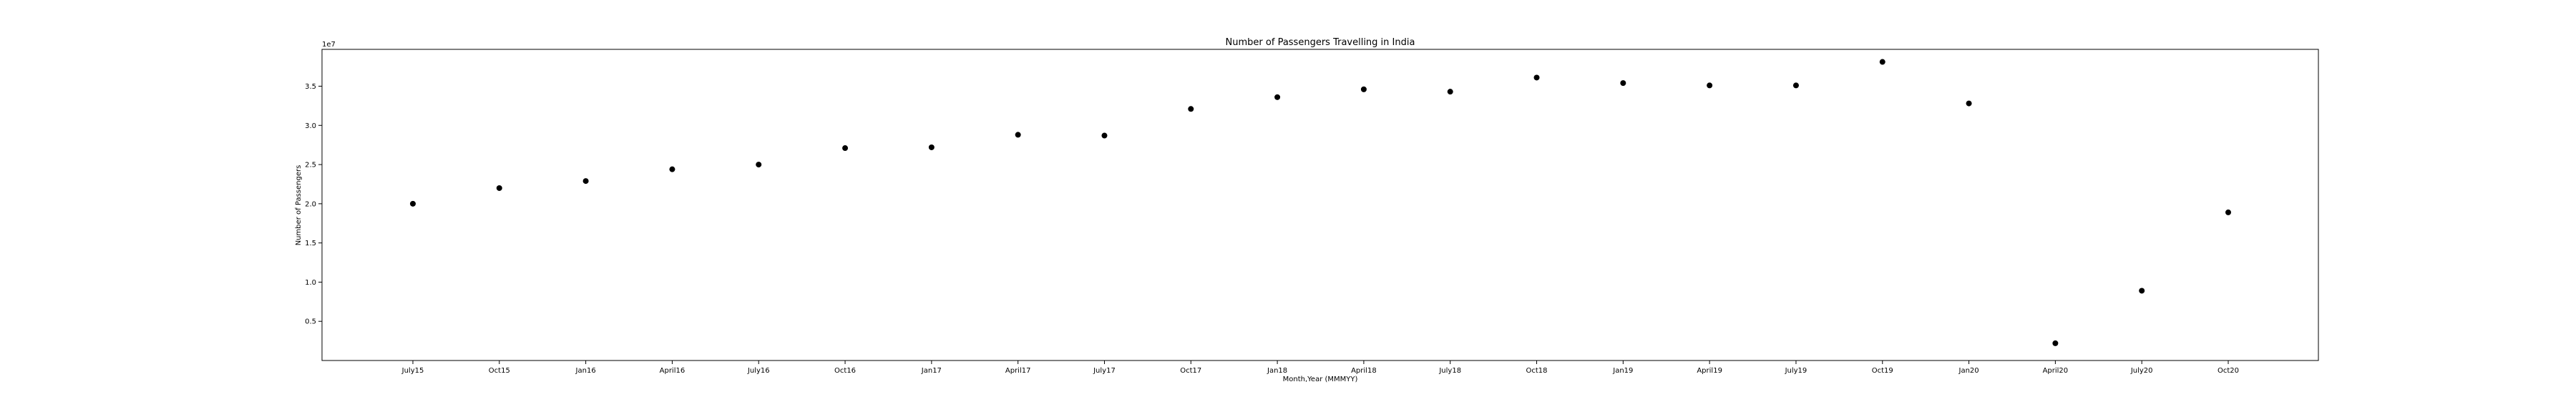 This screenshot has height=412, width=2576. I want to click on y-tick-label: 3.0, so click(310, 126).